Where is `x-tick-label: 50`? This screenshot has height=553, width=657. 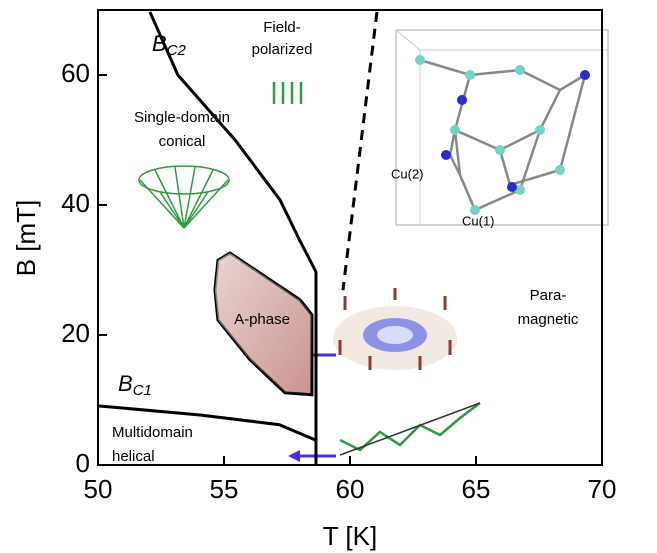 x-tick-label: 50 is located at coordinates (98, 489).